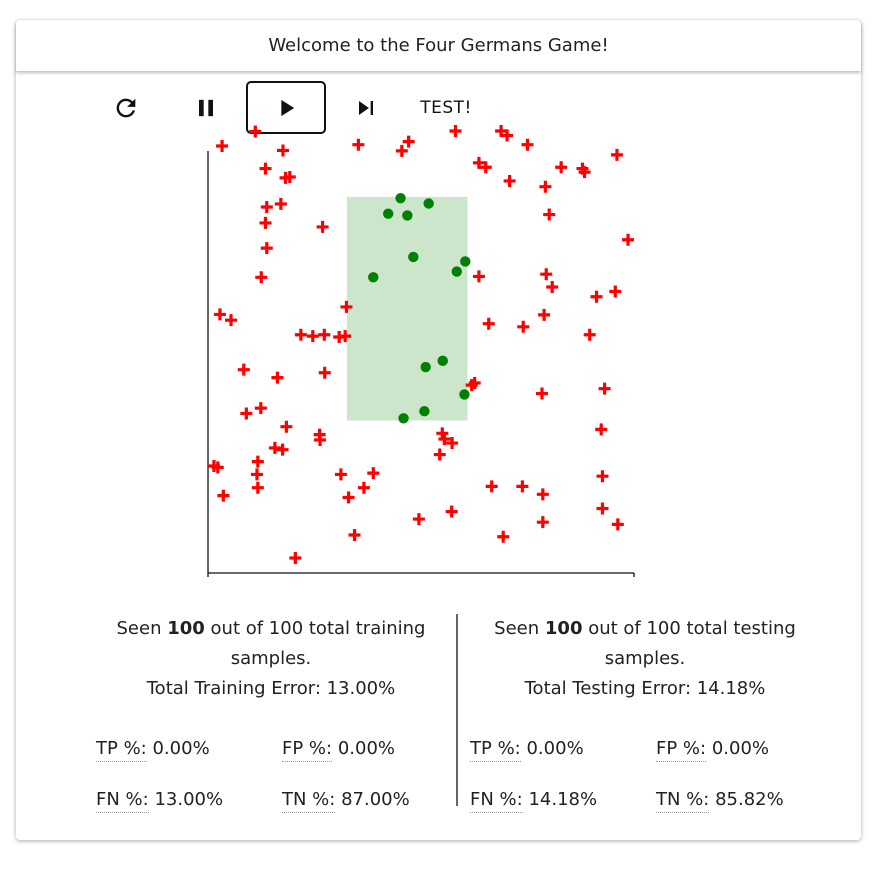  I want to click on training-fp-label: FP %:, so click(307, 750).